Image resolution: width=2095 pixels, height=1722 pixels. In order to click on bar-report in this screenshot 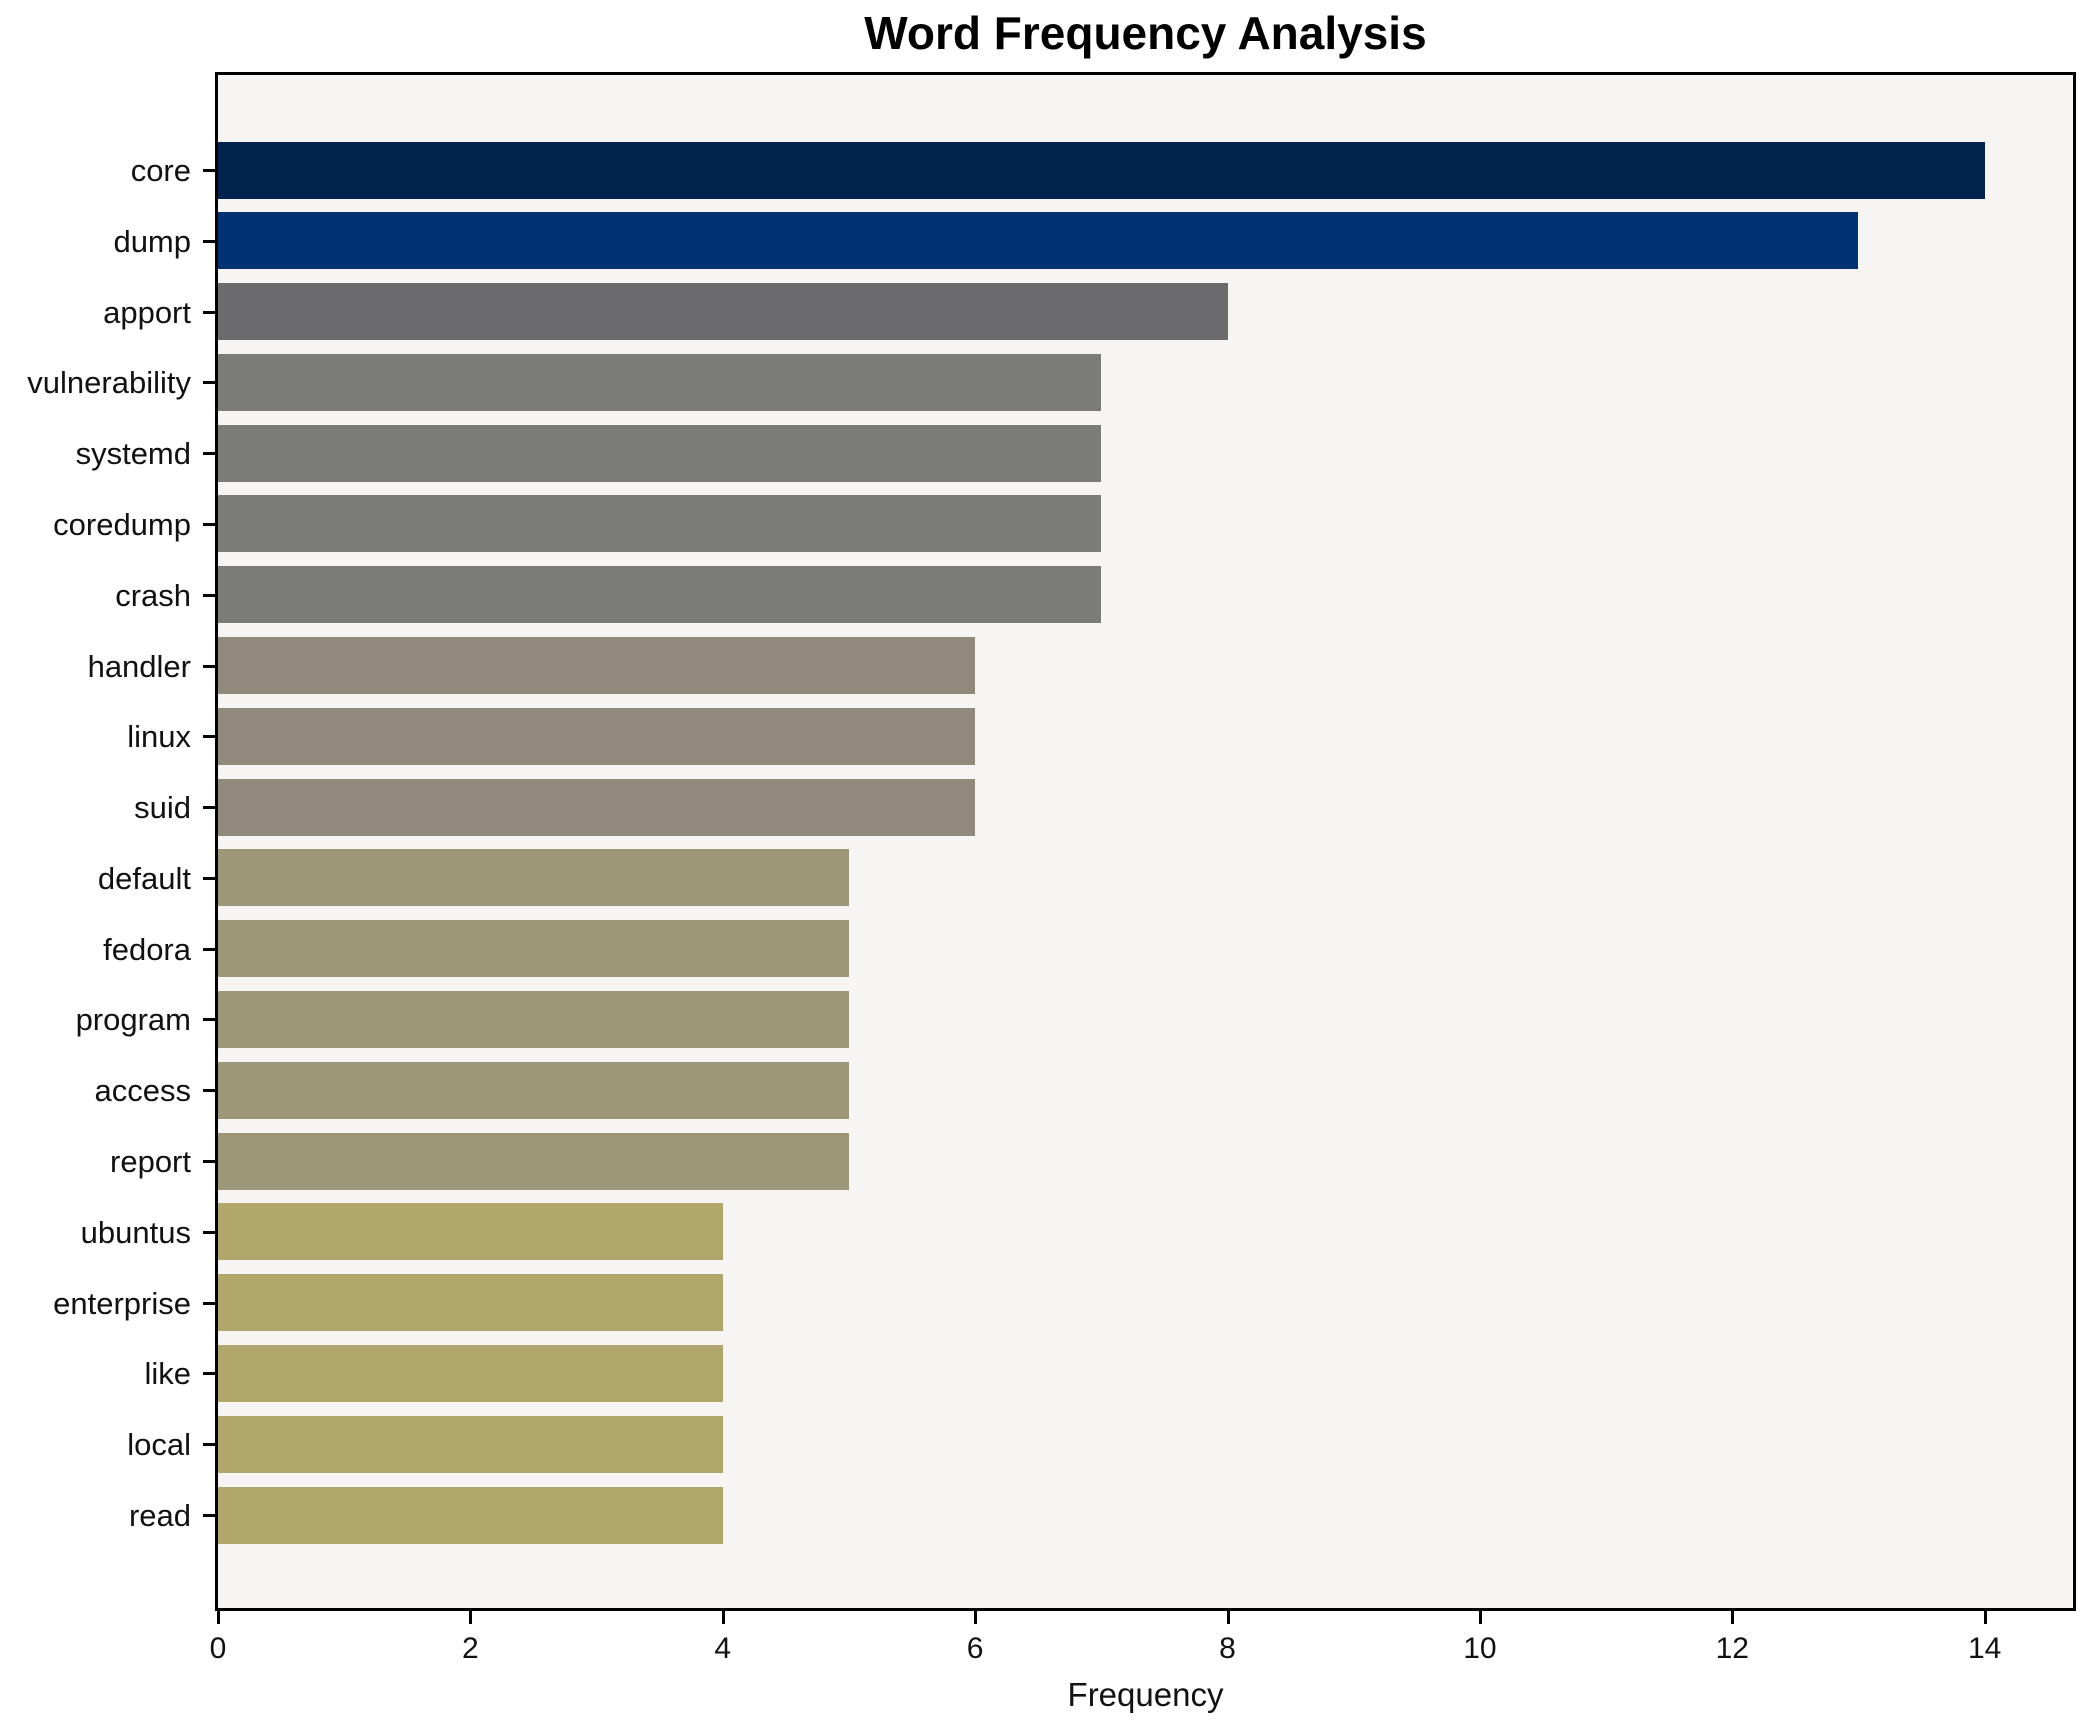, I will do `click(533, 1161)`.